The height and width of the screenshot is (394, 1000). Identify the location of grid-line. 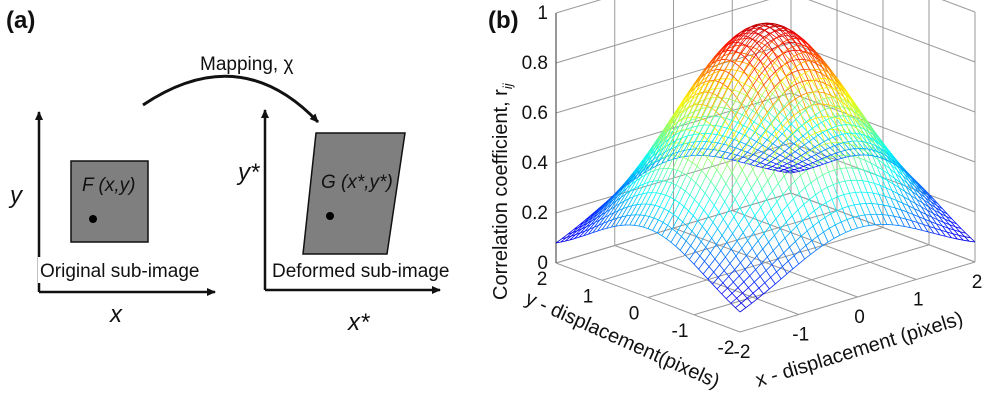
(719, 245).